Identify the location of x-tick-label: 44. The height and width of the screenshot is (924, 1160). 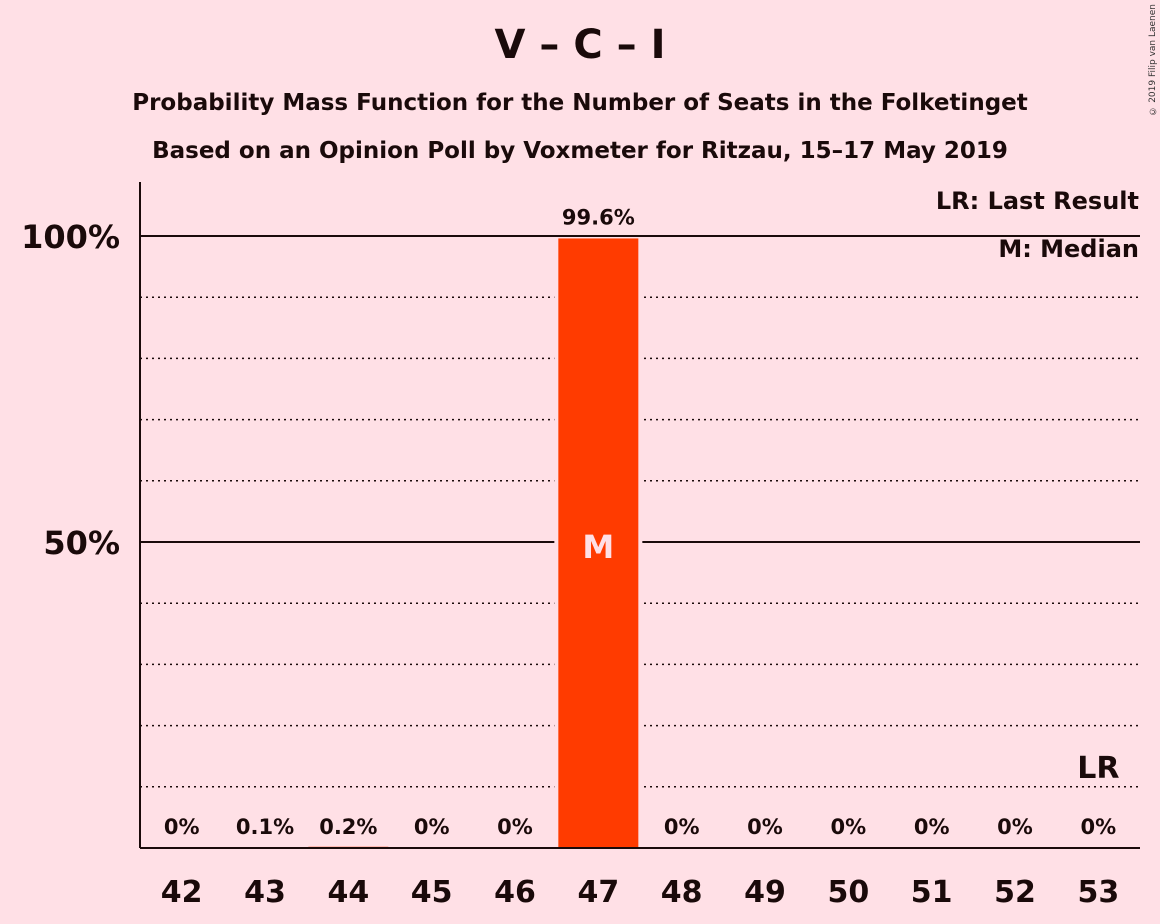
(348, 892).